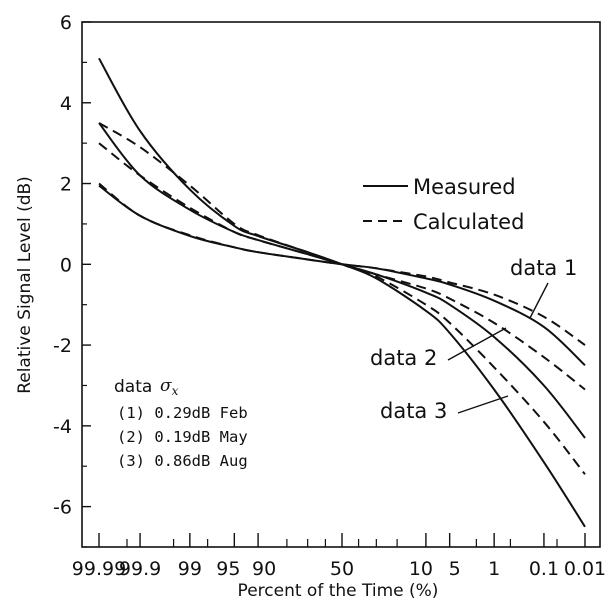 Image resolution: width=611 pixels, height=603 pixels. I want to click on sigma-row-2: (2) 0.19dB May, so click(182, 437).